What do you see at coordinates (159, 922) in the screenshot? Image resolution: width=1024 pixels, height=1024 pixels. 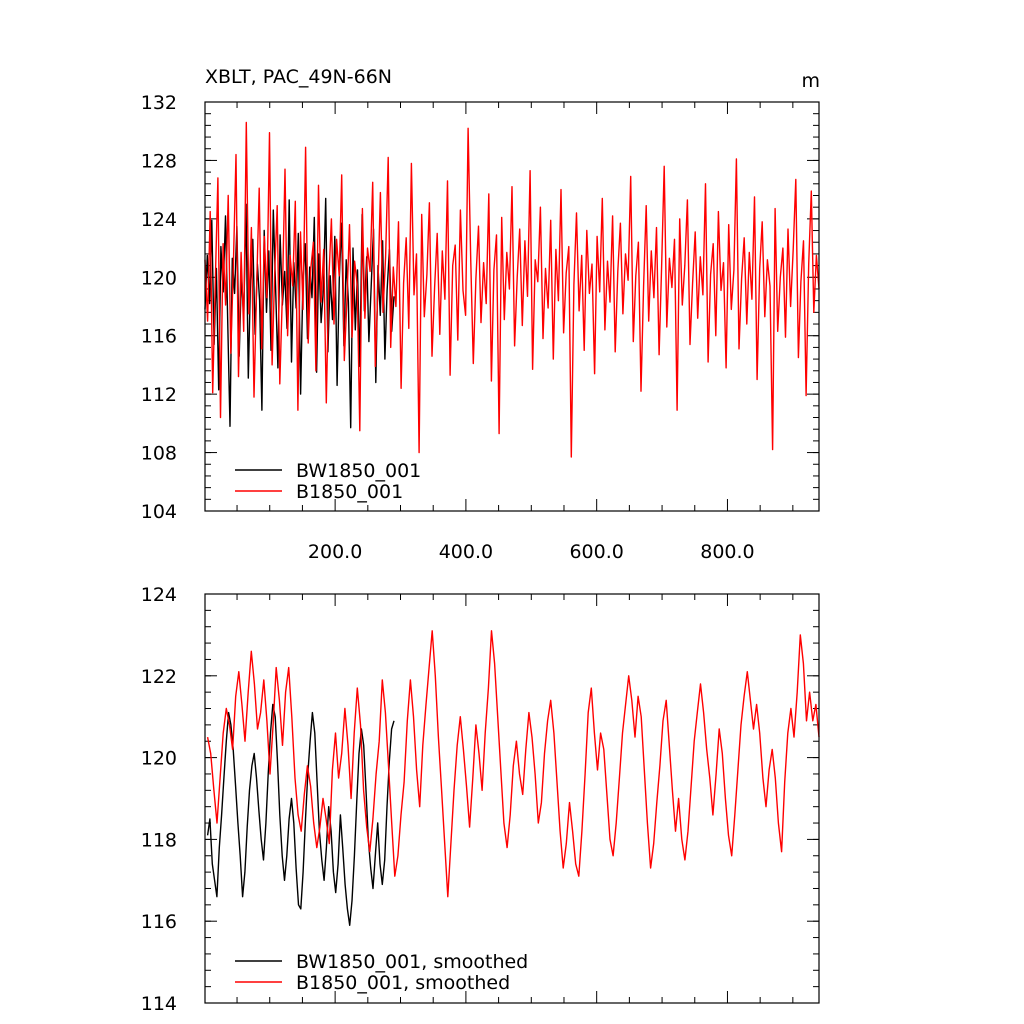 I see `bottom-ytick-label: 116` at bounding box center [159, 922].